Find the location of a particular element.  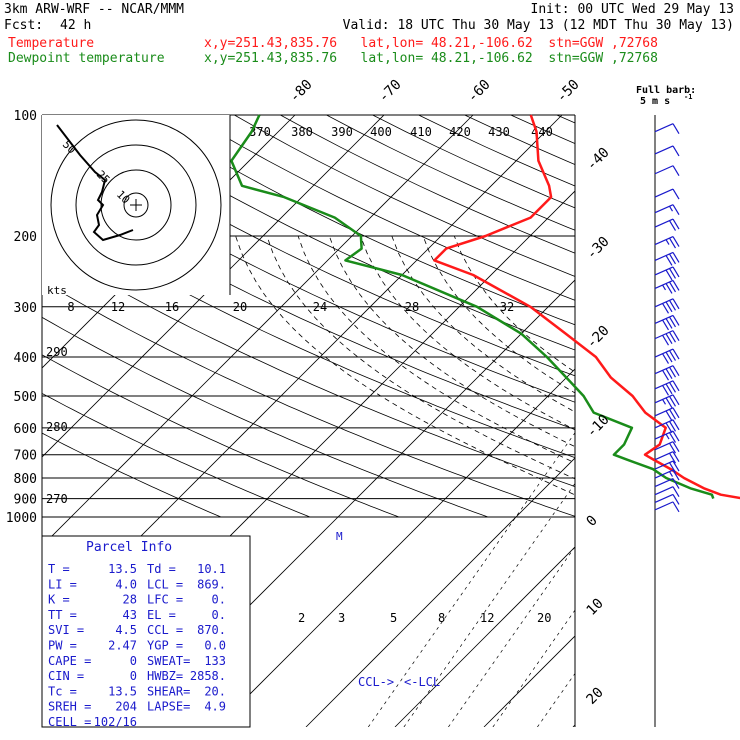

temperature-tick-label: 10 is located at coordinates (595, 607).